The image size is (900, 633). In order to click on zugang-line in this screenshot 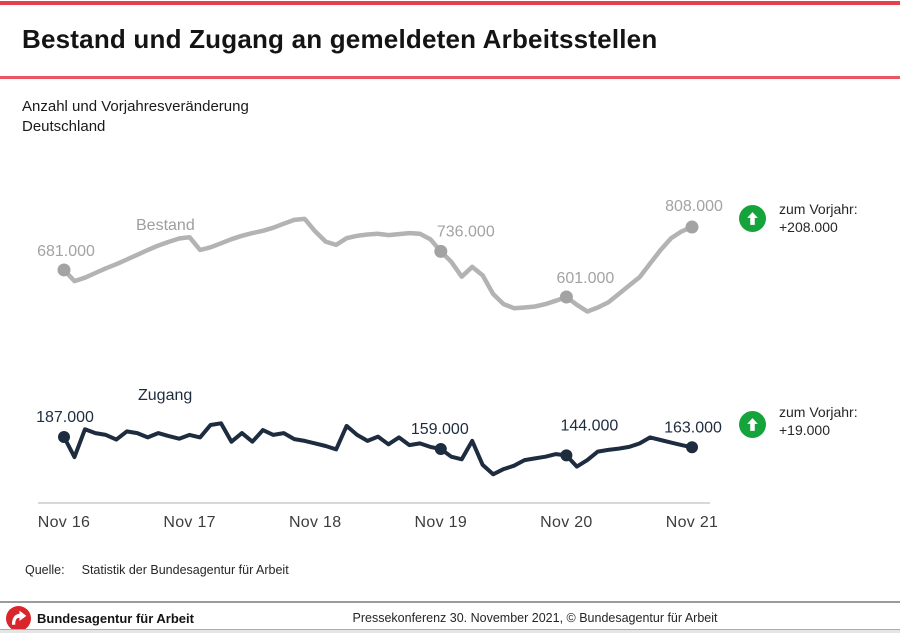, I will do `click(378, 449)`.